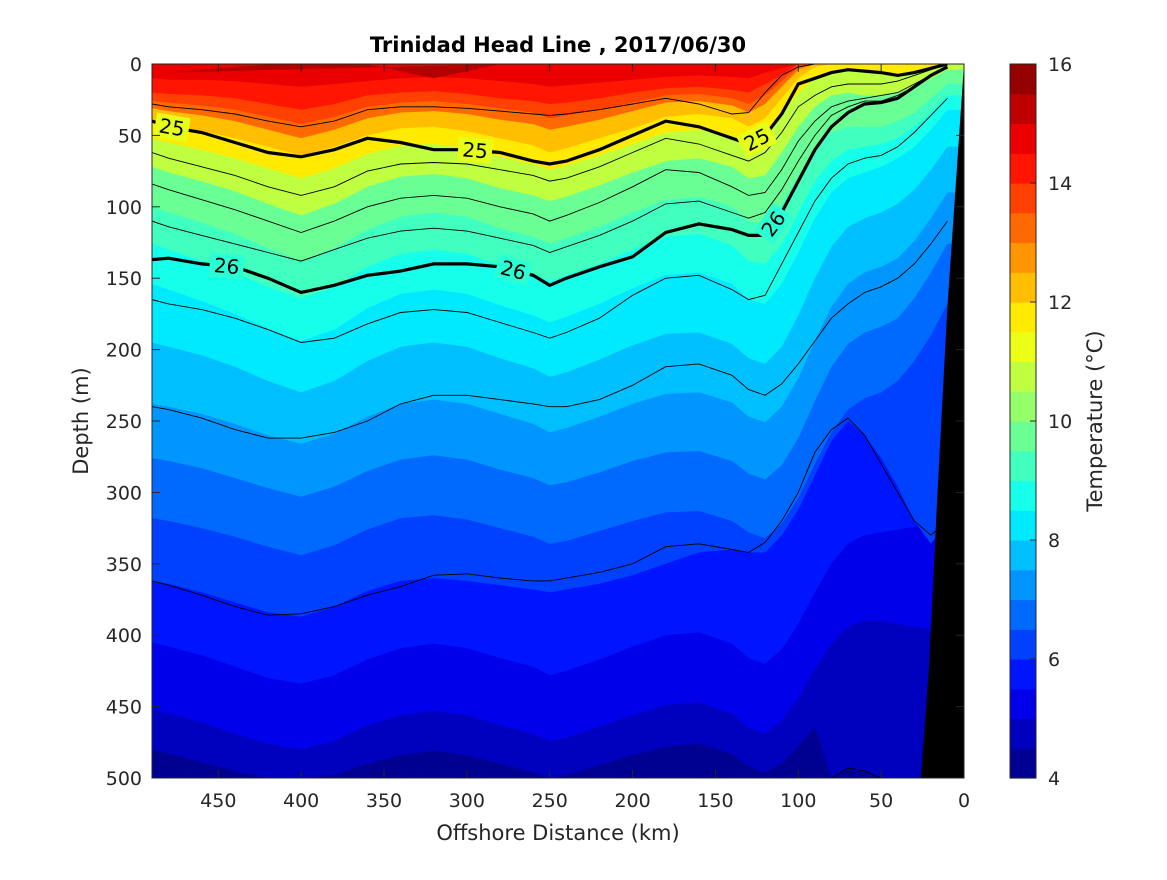 The height and width of the screenshot is (880, 1167). I want to click on bathymetry-layer, so click(942, 421).